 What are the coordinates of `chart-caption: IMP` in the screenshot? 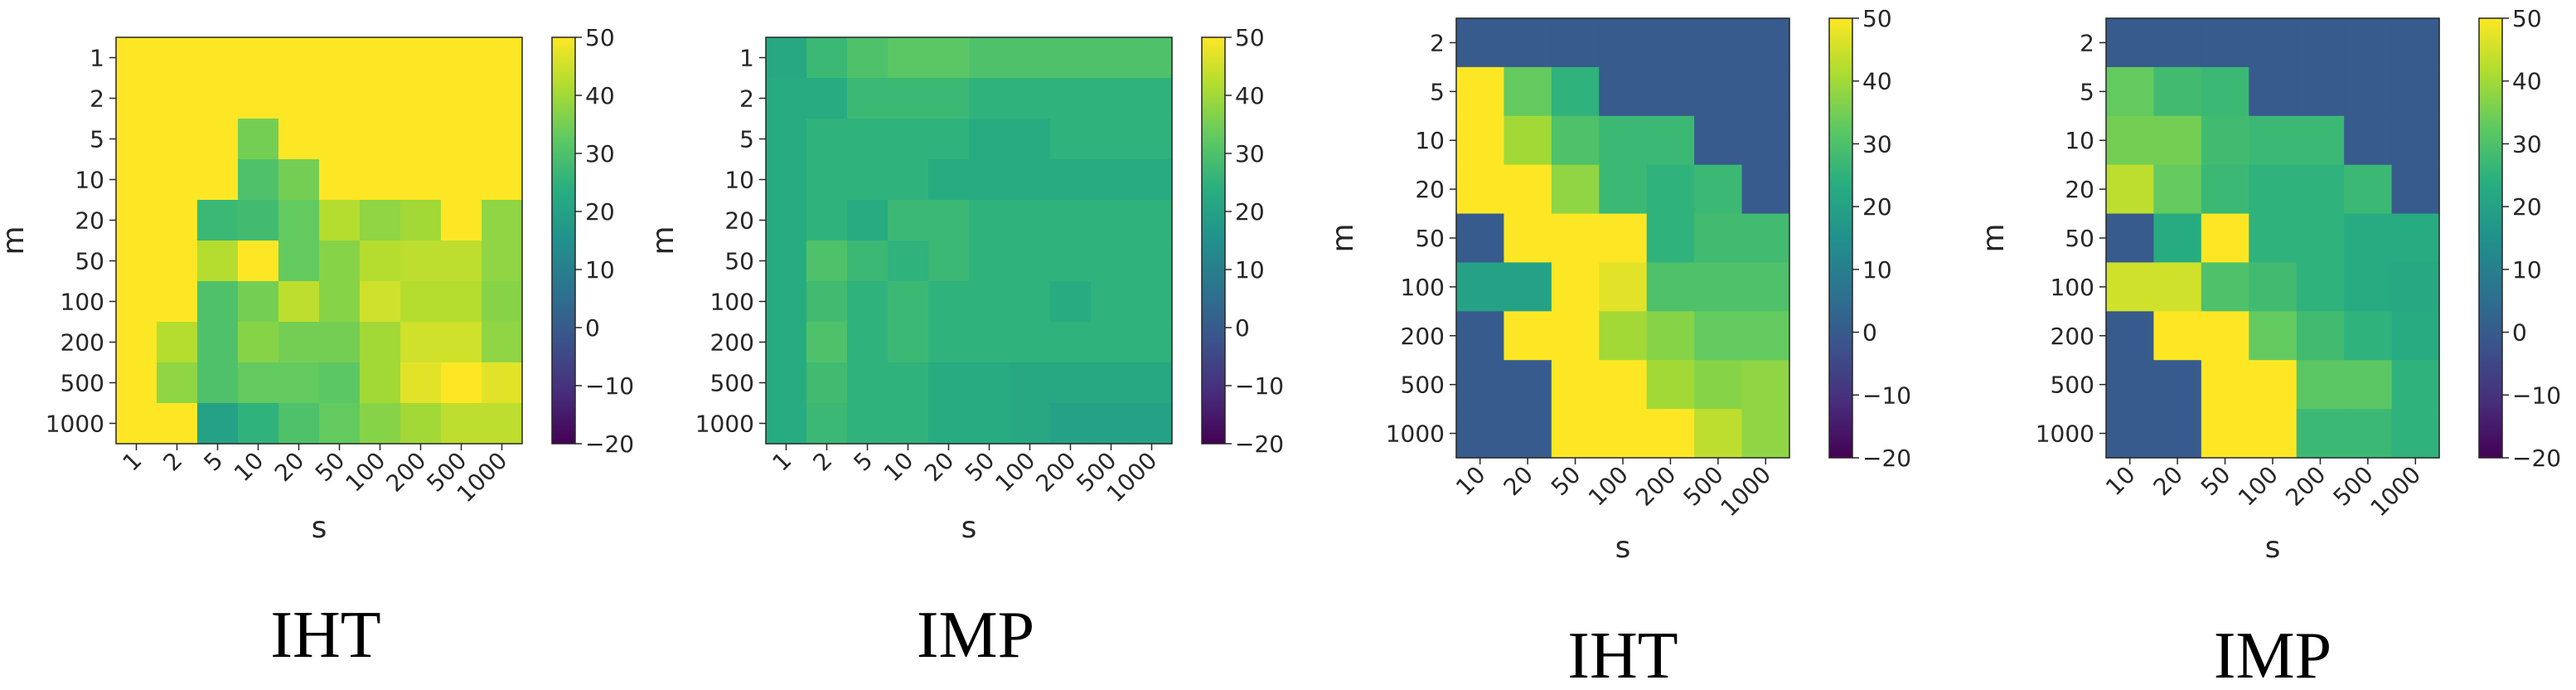 It's located at (2272, 655).